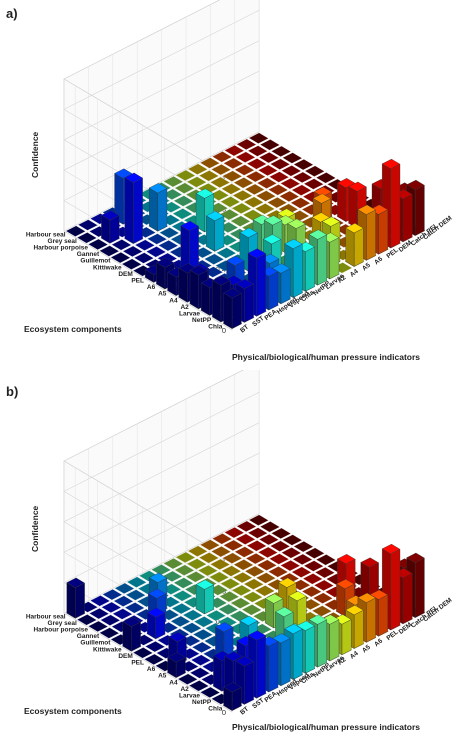  I want to click on z-axis-label: Confidence, so click(35, 528).